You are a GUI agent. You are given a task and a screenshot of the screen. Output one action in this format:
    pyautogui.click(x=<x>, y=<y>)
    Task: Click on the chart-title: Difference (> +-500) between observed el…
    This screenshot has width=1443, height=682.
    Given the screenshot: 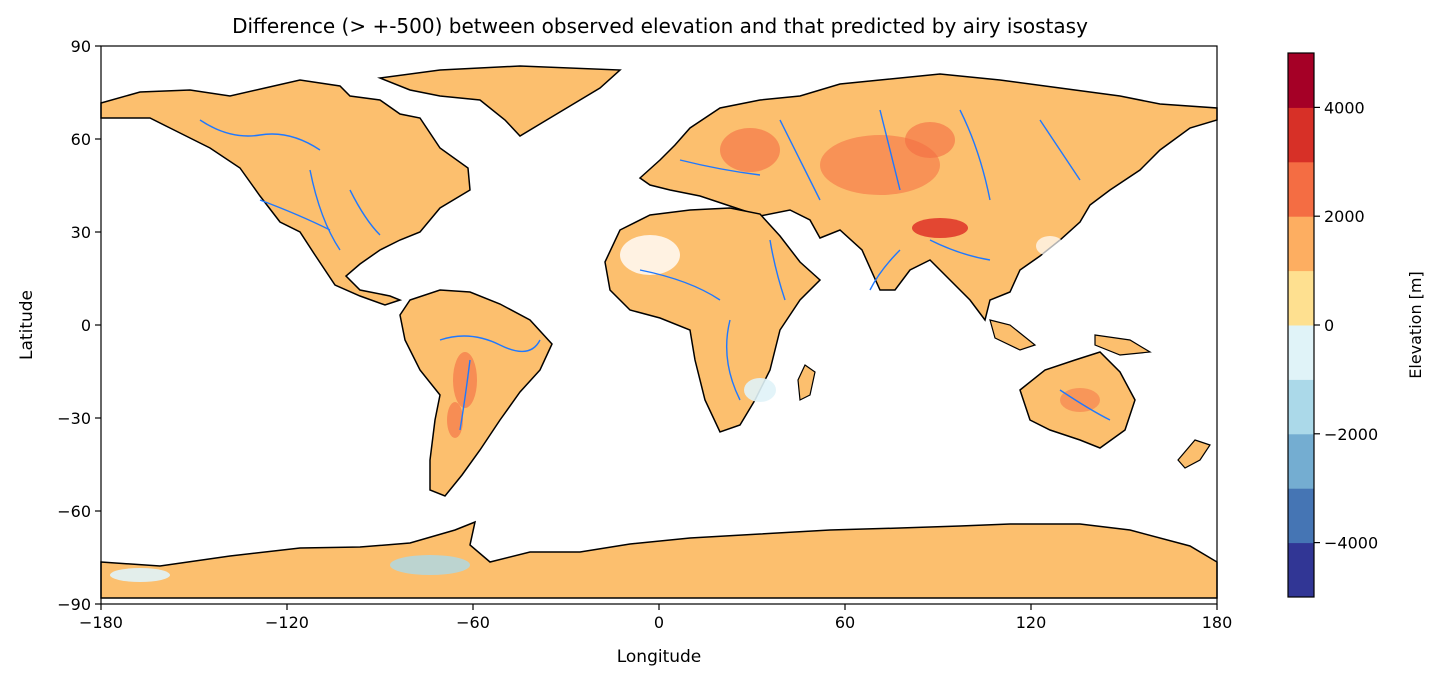 What is the action you would take?
    pyautogui.click(x=660, y=26)
    